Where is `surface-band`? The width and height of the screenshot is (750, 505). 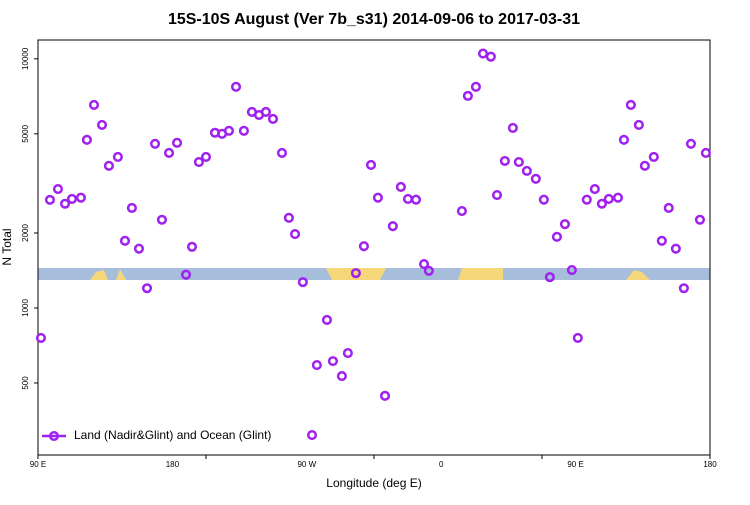
surface-band is located at coordinates (374, 274).